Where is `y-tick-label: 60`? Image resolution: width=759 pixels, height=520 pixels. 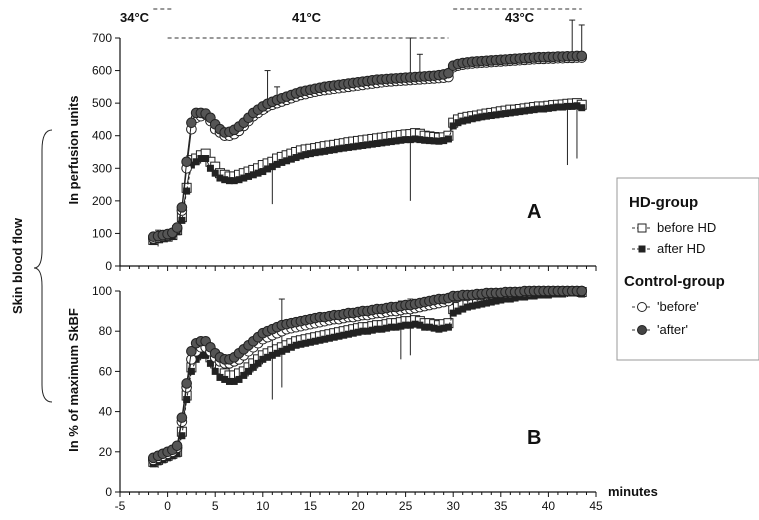 y-tick-label: 60 is located at coordinates (106, 371).